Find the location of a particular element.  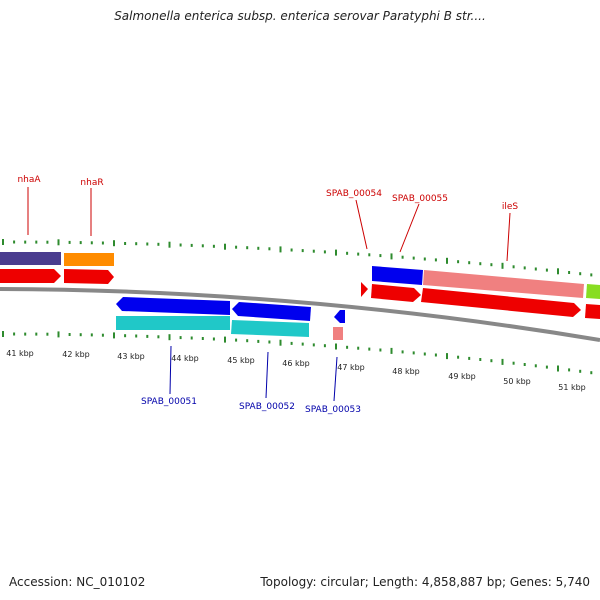

kbp-label: 41 kbp is located at coordinates (20, 353).